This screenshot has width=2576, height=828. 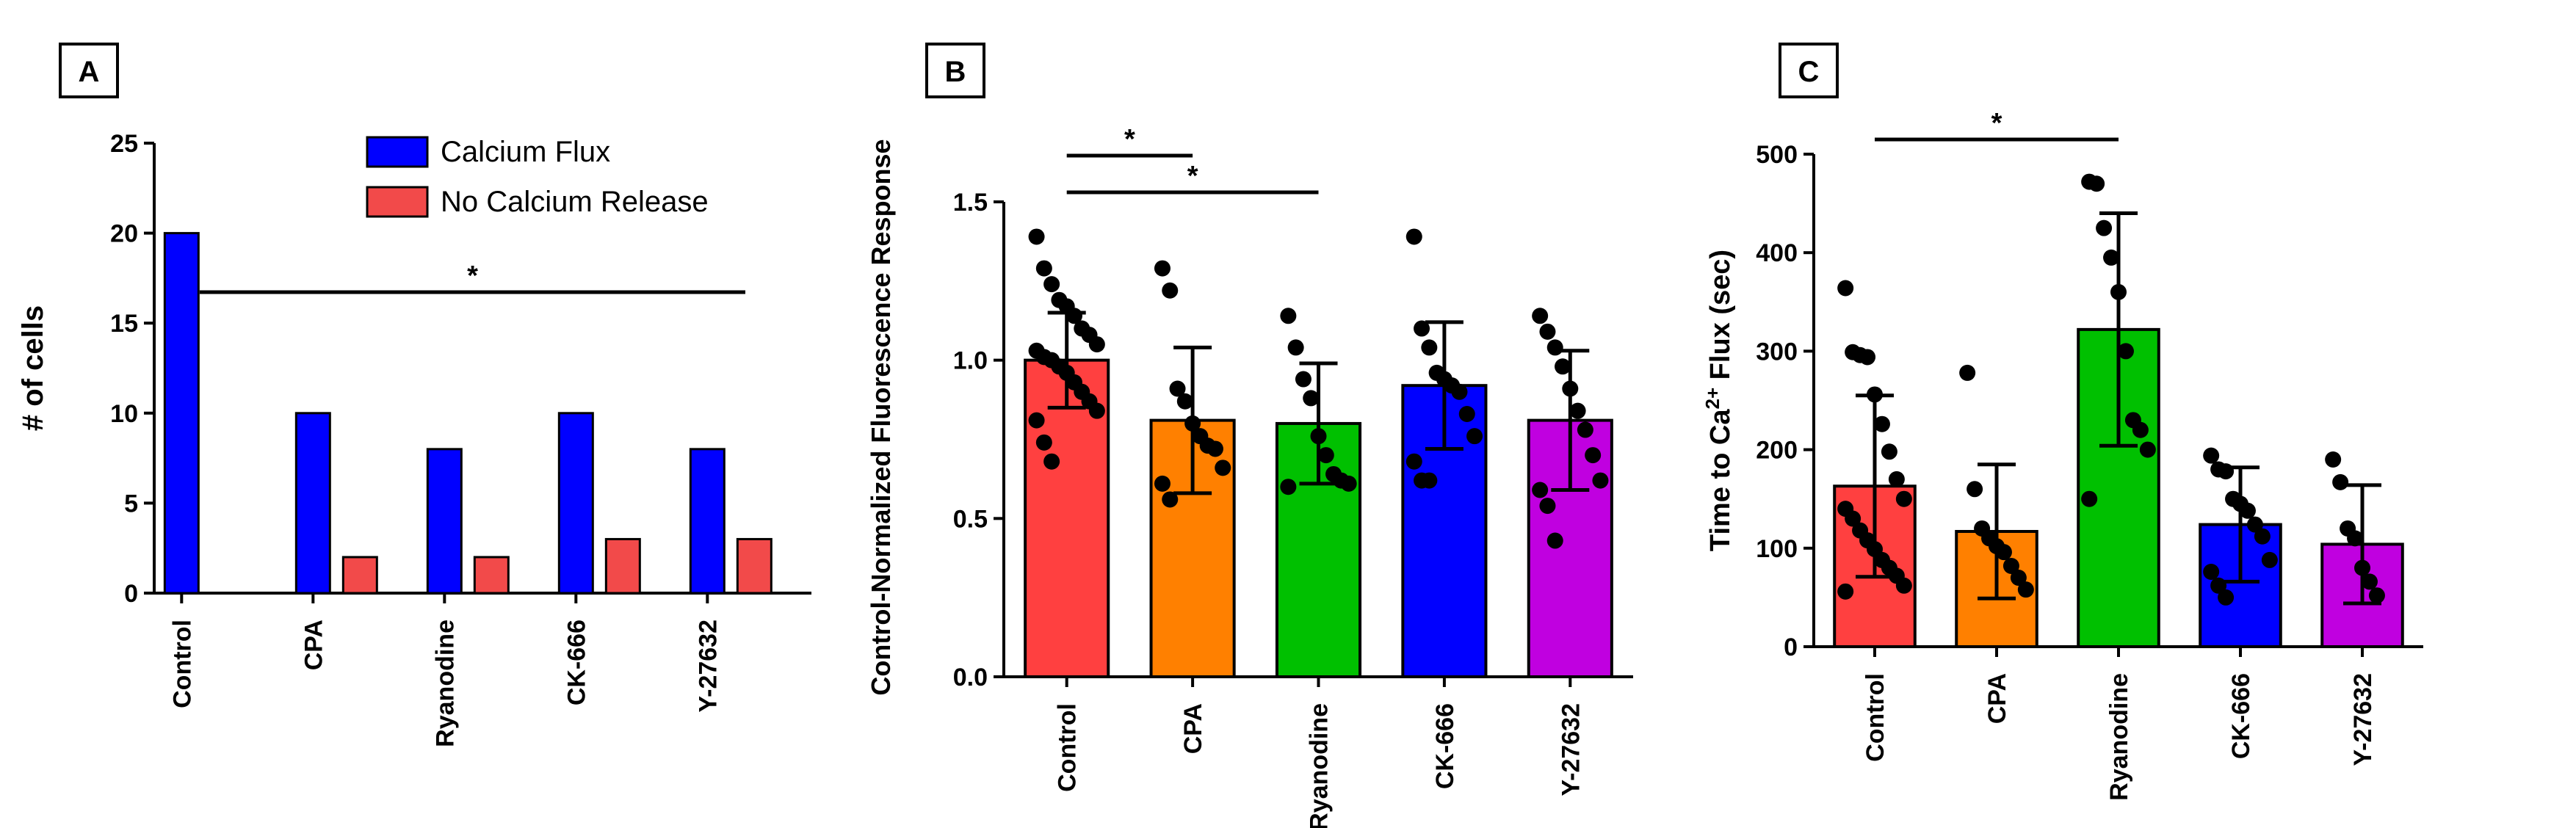 What do you see at coordinates (1718, 400) in the screenshot?
I see `panel-c-y-axis-label: Time to Ca2+ Flux (sec)` at bounding box center [1718, 400].